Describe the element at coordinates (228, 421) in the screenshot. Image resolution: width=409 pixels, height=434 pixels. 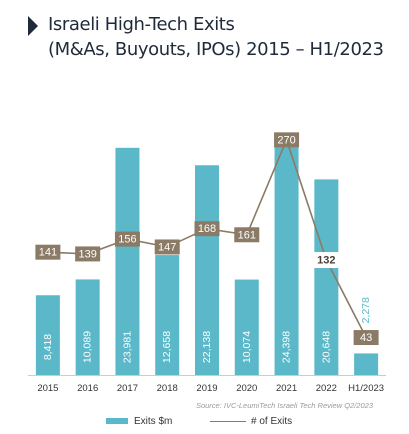
I see `legend-line-swatch` at that location.